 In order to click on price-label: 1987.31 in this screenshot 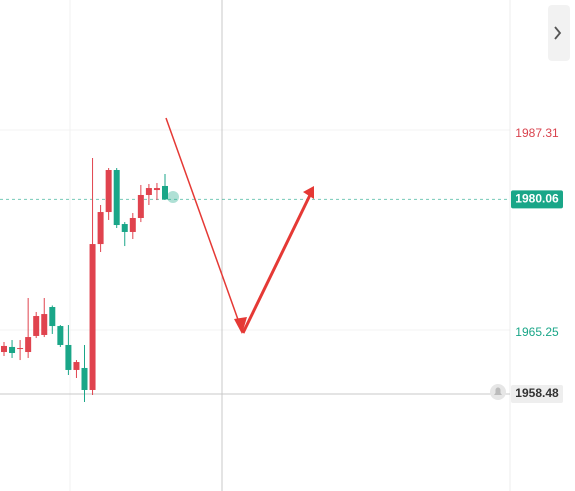, I will do `click(537, 133)`.